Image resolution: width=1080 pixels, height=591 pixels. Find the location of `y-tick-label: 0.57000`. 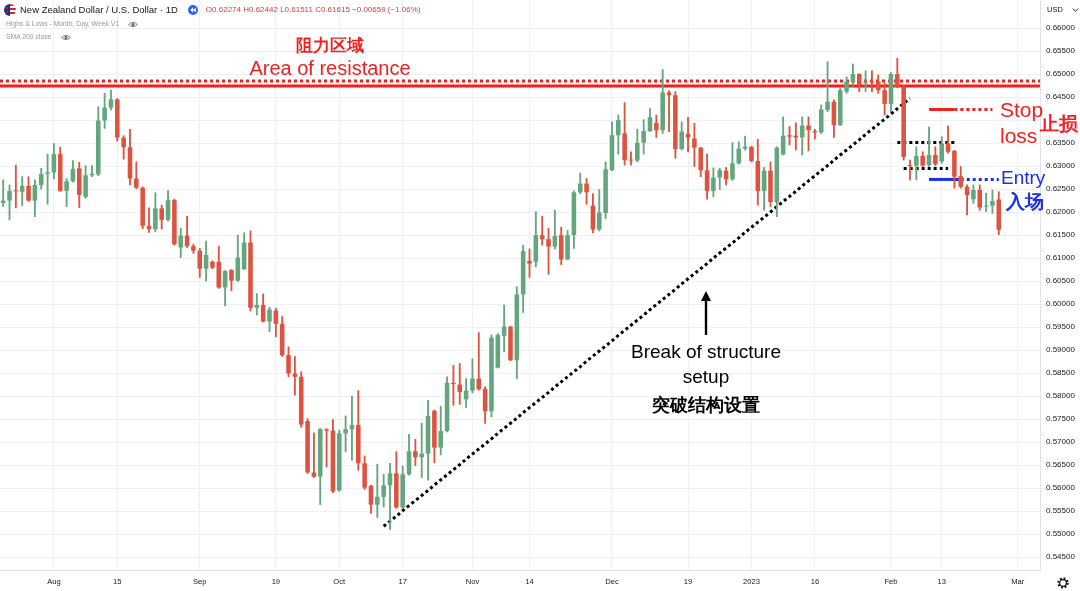

y-tick-label: 0.57000 is located at coordinates (1061, 442).